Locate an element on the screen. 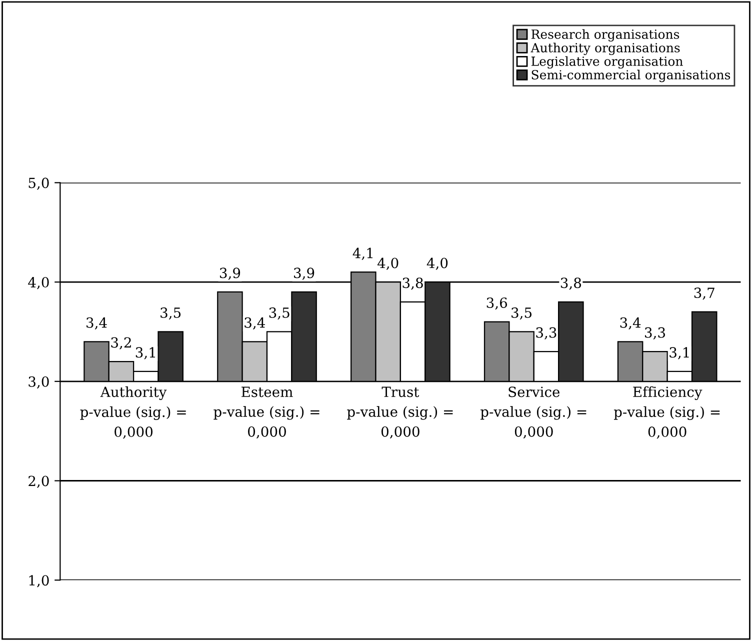 The width and height of the screenshot is (752, 641). x-tick-label: Trust p-value (sig.) = 0,000 is located at coordinates (400, 412).